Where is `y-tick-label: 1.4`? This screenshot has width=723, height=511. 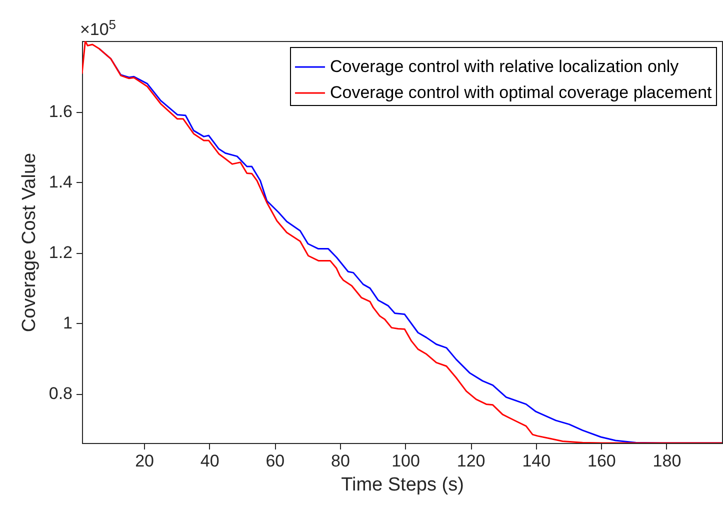
y-tick-label: 1.4 is located at coordinates (60, 182).